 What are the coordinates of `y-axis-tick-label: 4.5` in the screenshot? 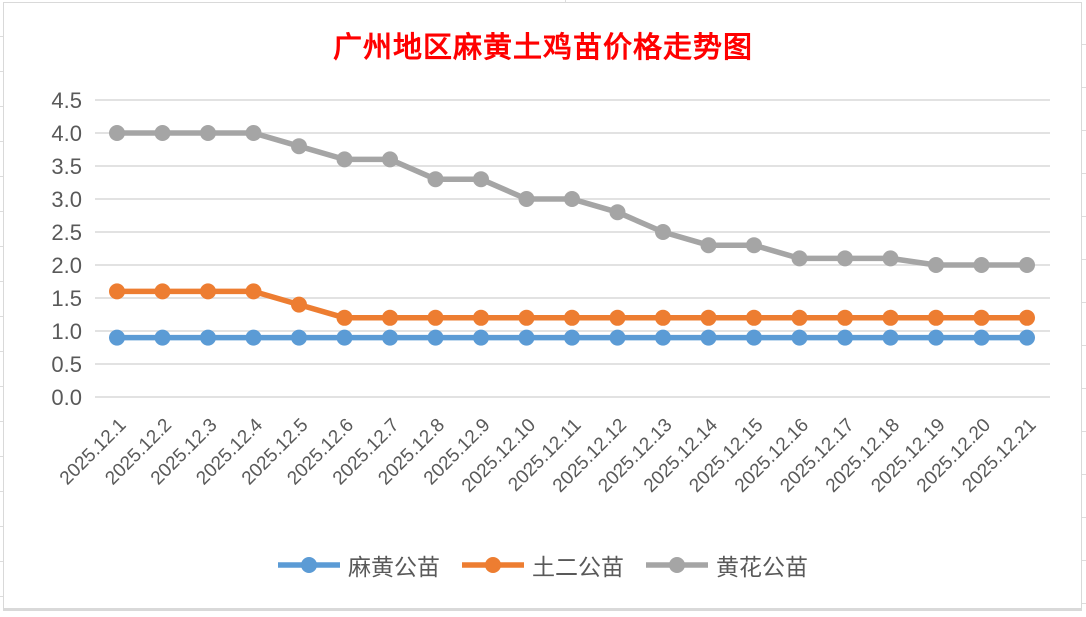 It's located at (66, 100).